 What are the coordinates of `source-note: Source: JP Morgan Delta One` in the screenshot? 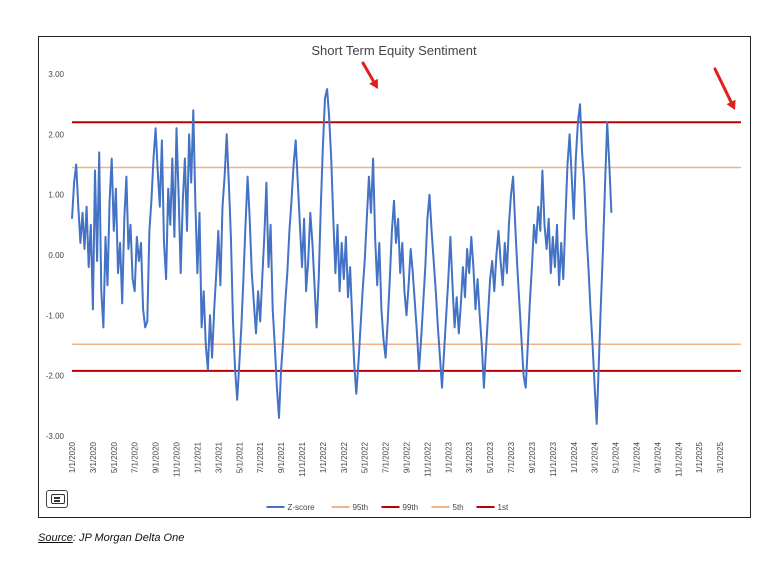 It's located at (111, 538).